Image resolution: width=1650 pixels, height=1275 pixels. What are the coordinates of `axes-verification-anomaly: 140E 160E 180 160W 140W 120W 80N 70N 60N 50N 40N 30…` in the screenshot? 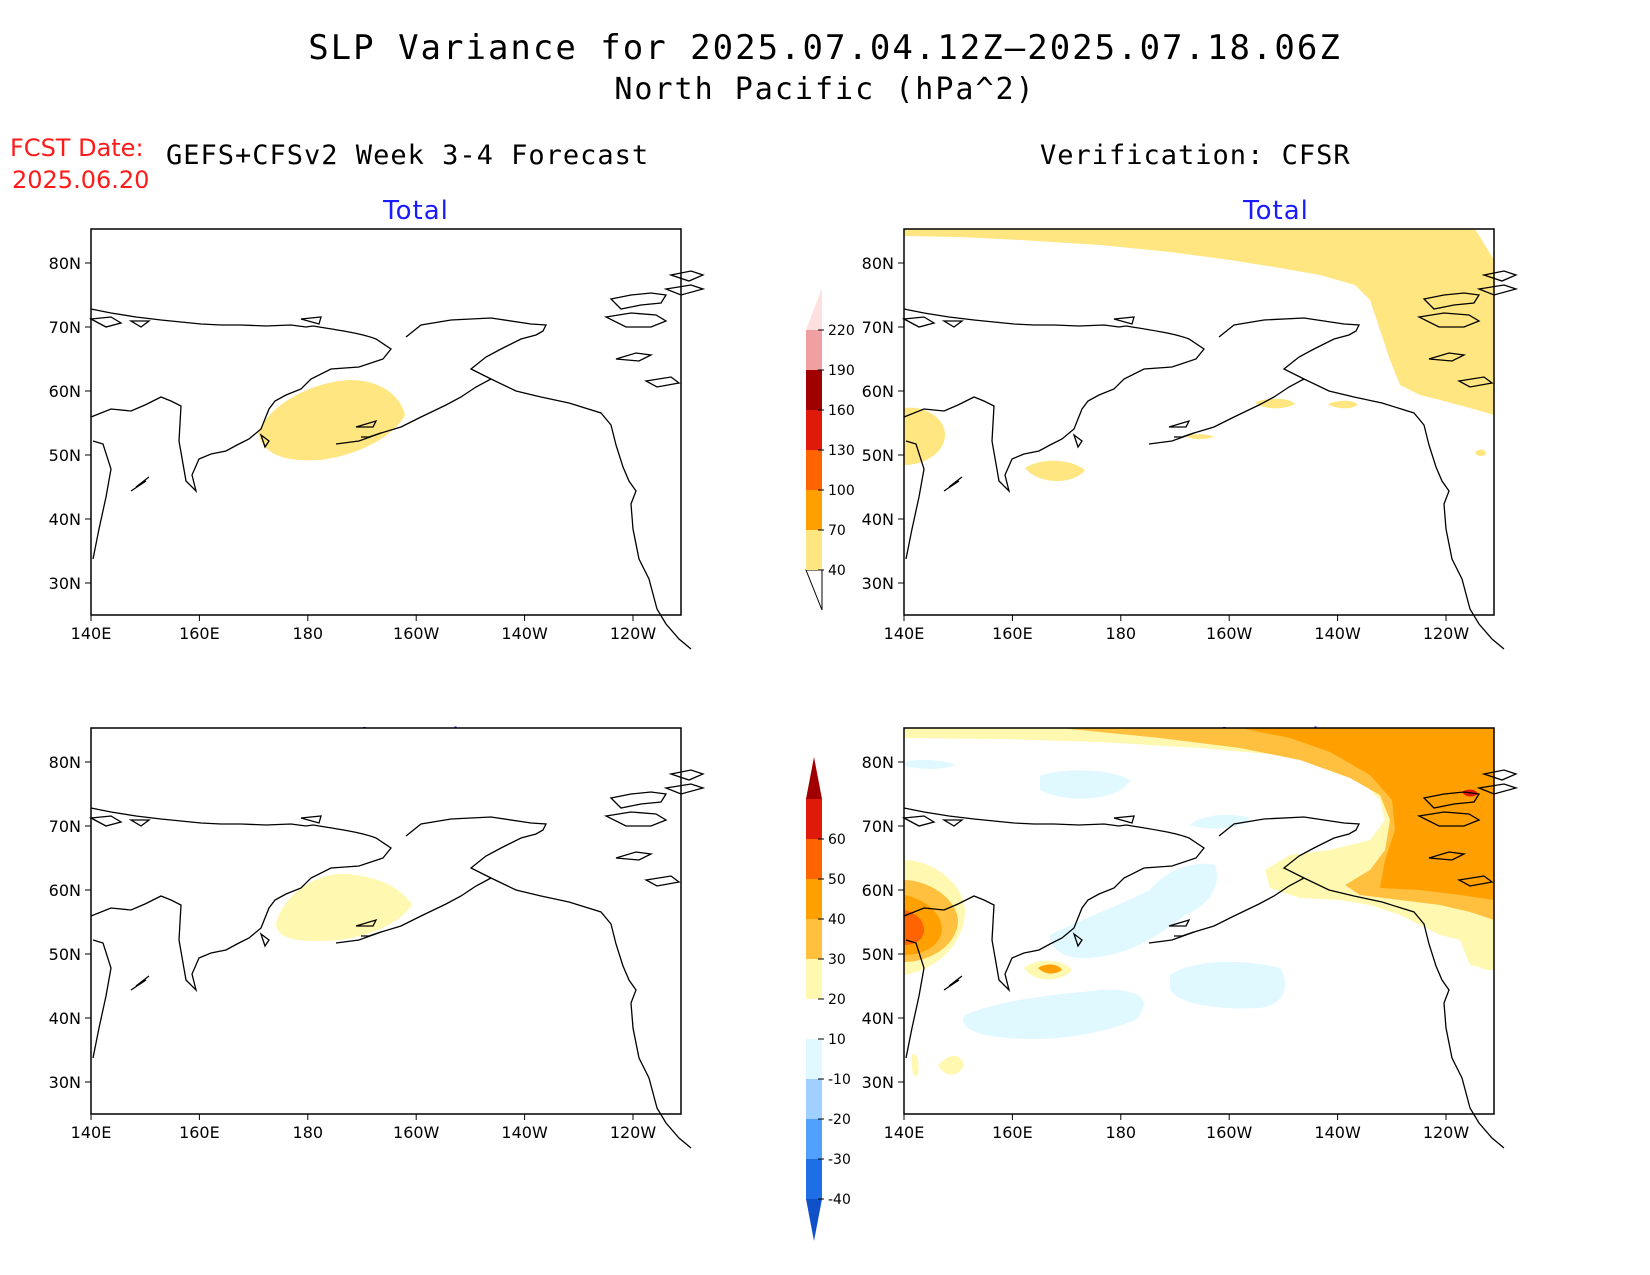 It's located at (1166, 947).